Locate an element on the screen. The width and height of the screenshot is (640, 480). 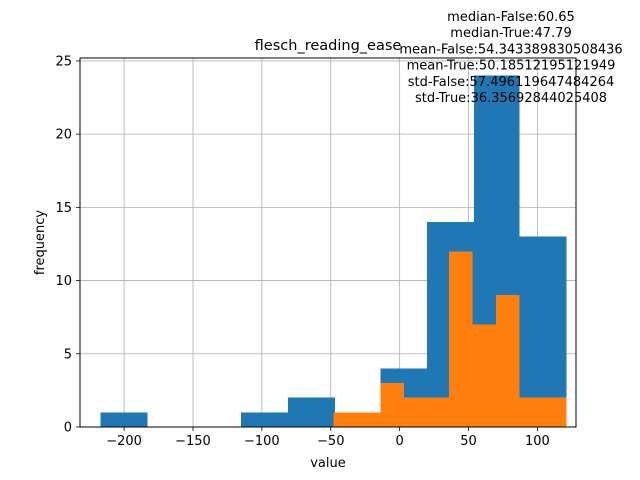
y-tick-label: 0 is located at coordinates (68, 428).